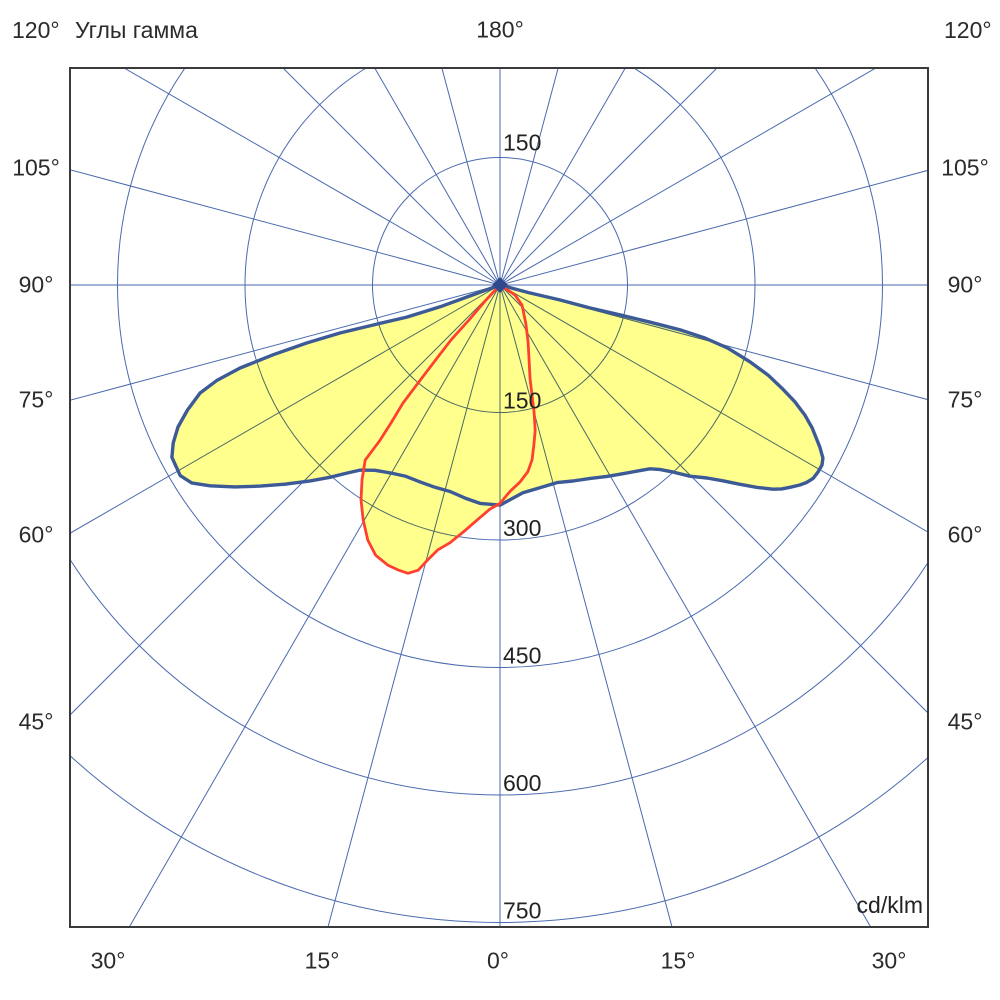 This screenshot has width=1000, height=1000. I want to click on left-axis-label-45: 45°, so click(36, 721).